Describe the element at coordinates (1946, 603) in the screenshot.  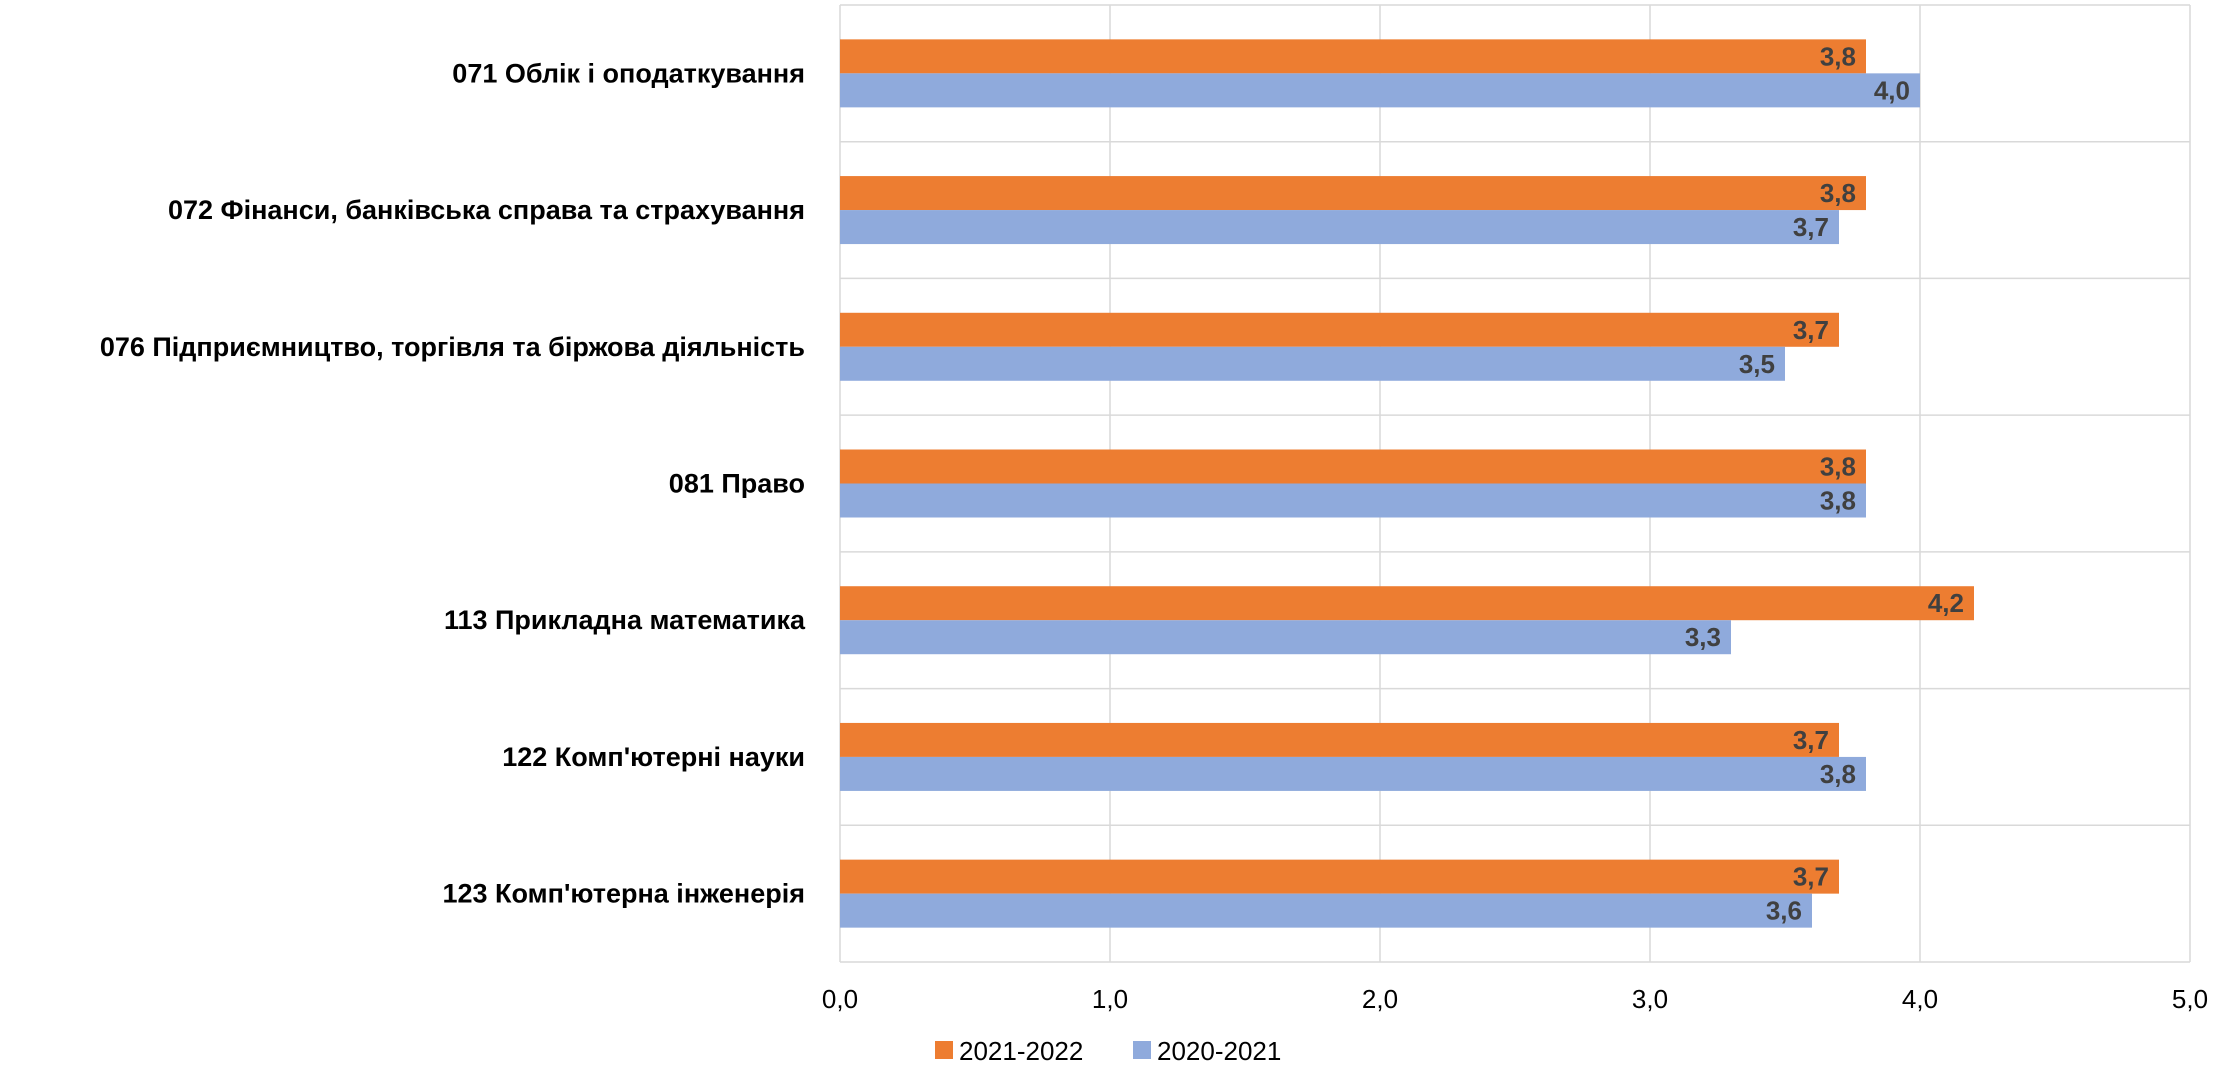
I see `data-label: 4,2` at that location.